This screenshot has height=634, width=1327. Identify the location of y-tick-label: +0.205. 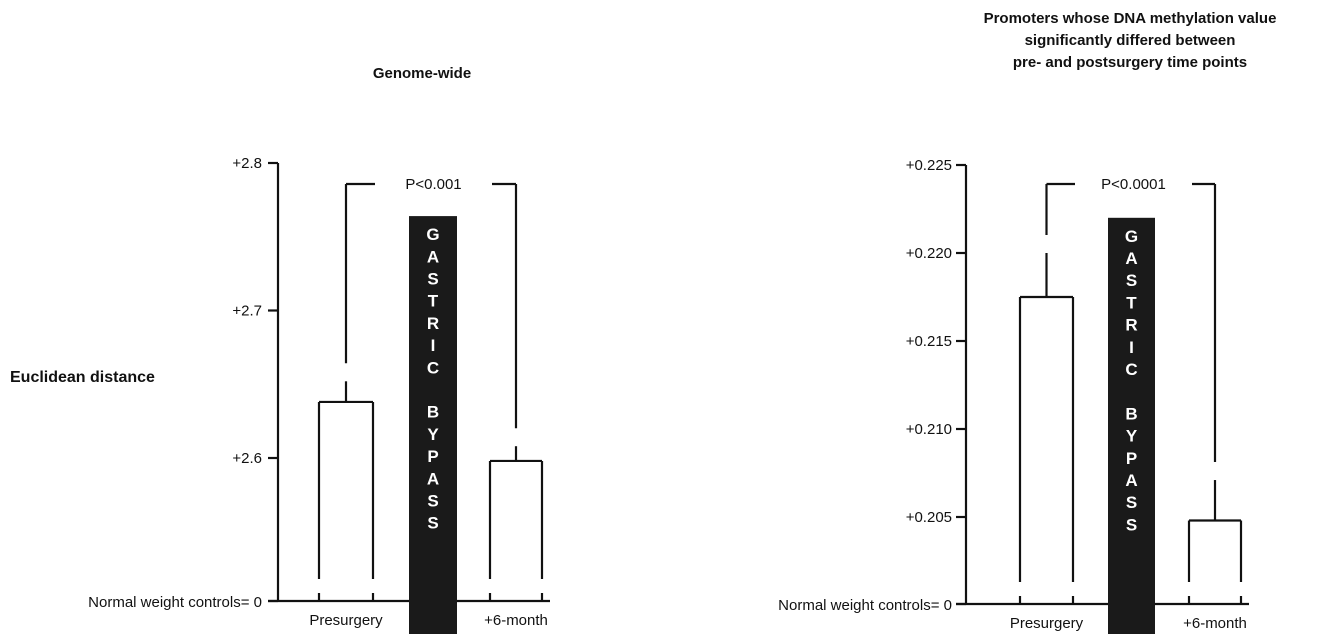
(929, 517).